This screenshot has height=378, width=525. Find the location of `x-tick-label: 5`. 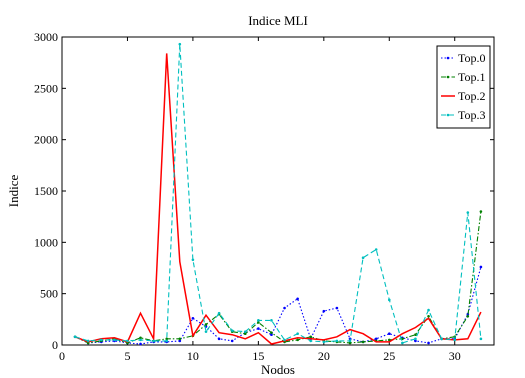

x-tick-label: 5 is located at coordinates (127, 356).